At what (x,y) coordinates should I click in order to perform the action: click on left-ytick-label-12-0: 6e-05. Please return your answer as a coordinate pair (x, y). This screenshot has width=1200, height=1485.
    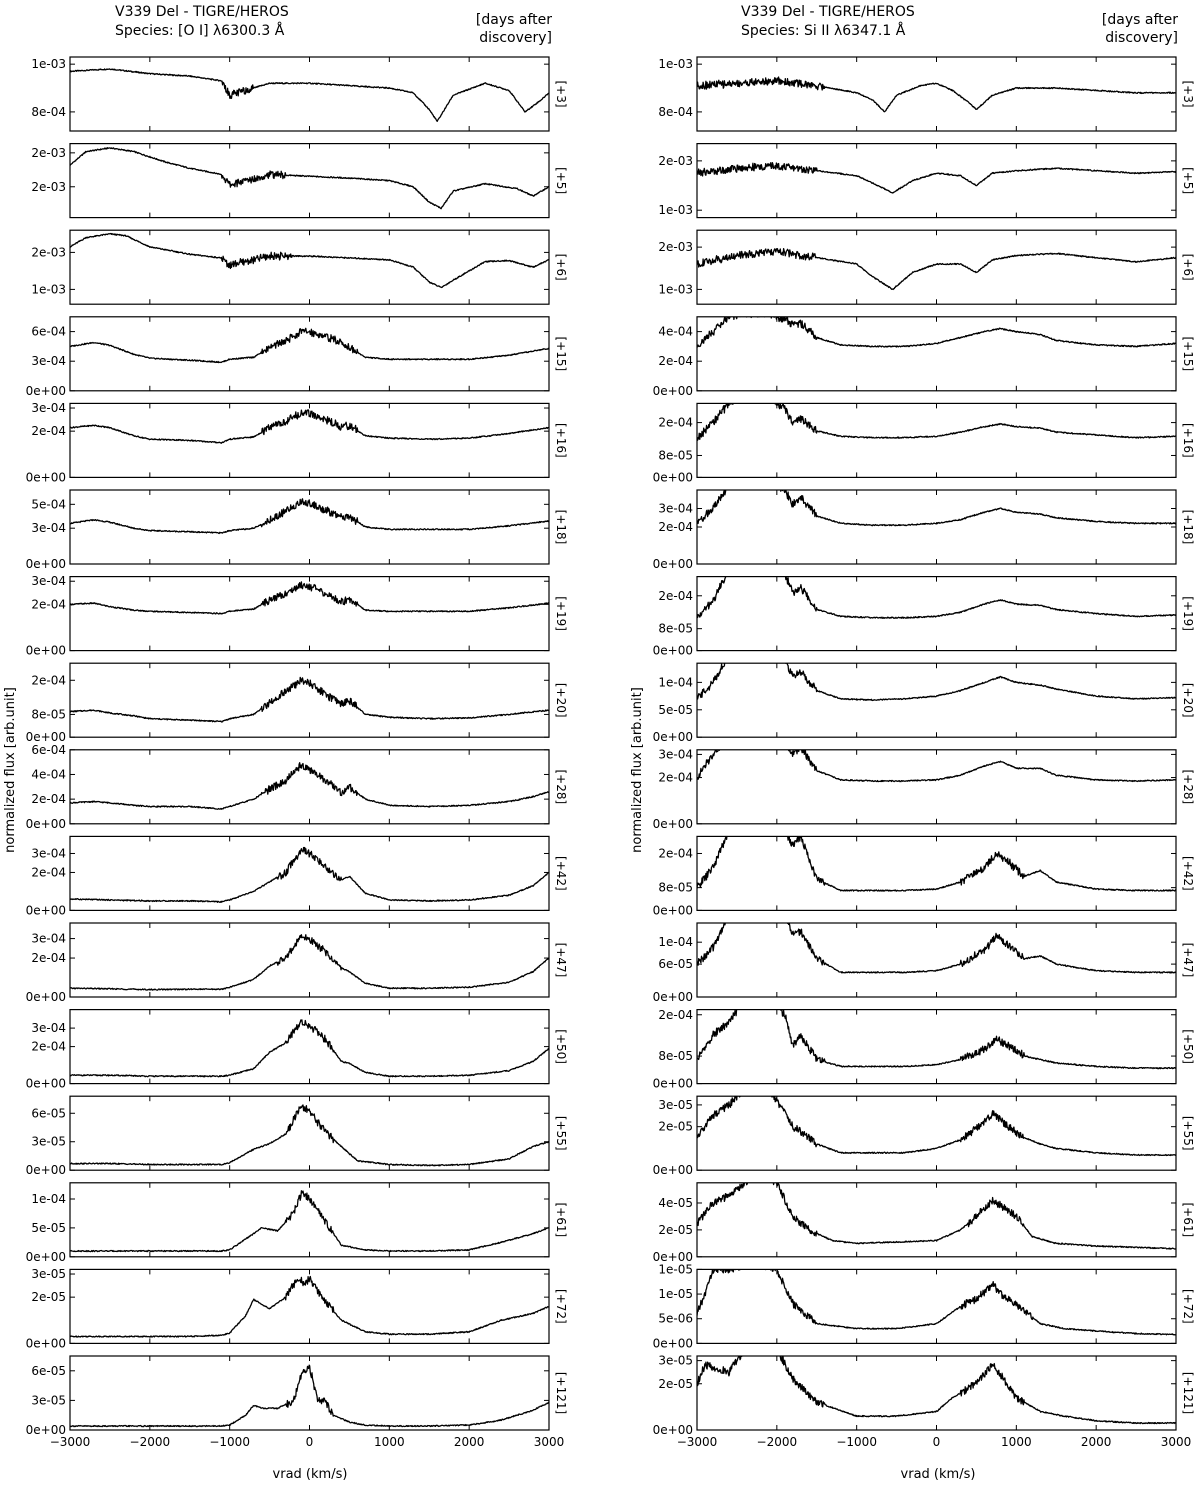
    Looking at the image, I should click on (48, 1113).